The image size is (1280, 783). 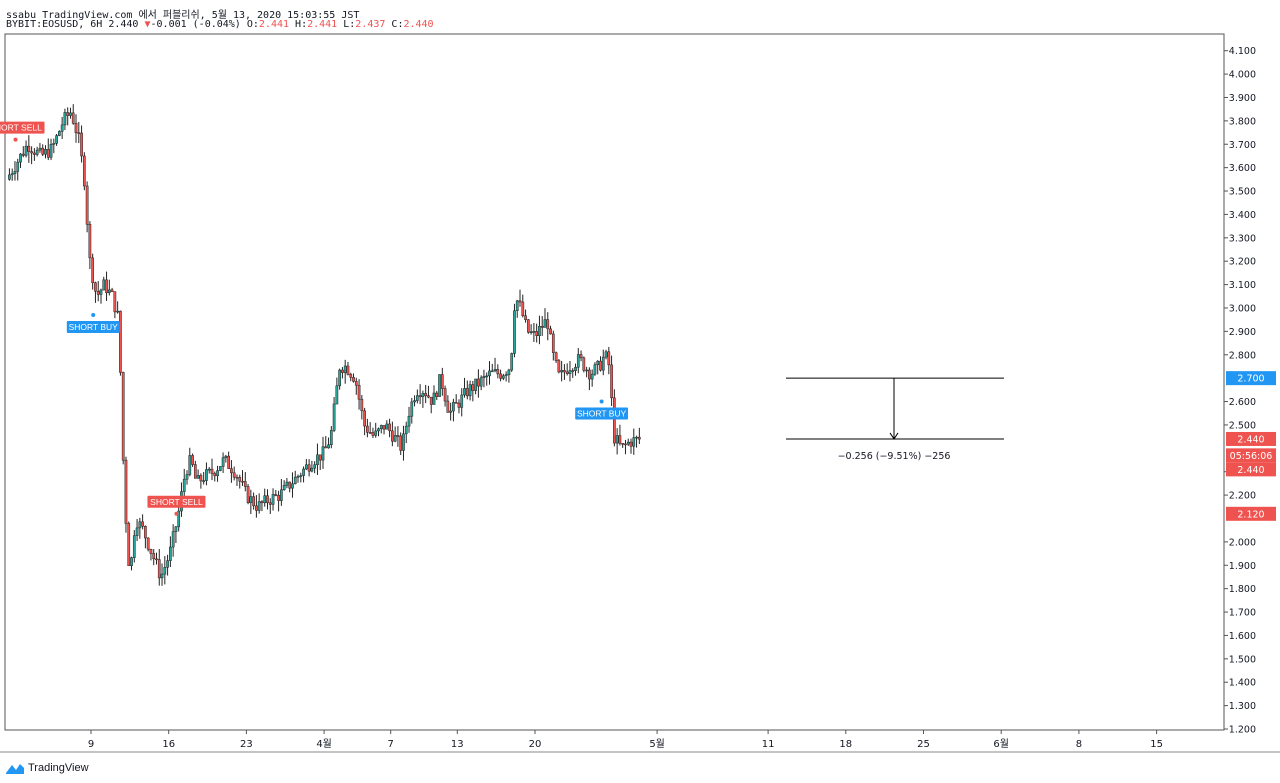 I want to click on y-tick-label: 1.700, so click(x=1242, y=613).